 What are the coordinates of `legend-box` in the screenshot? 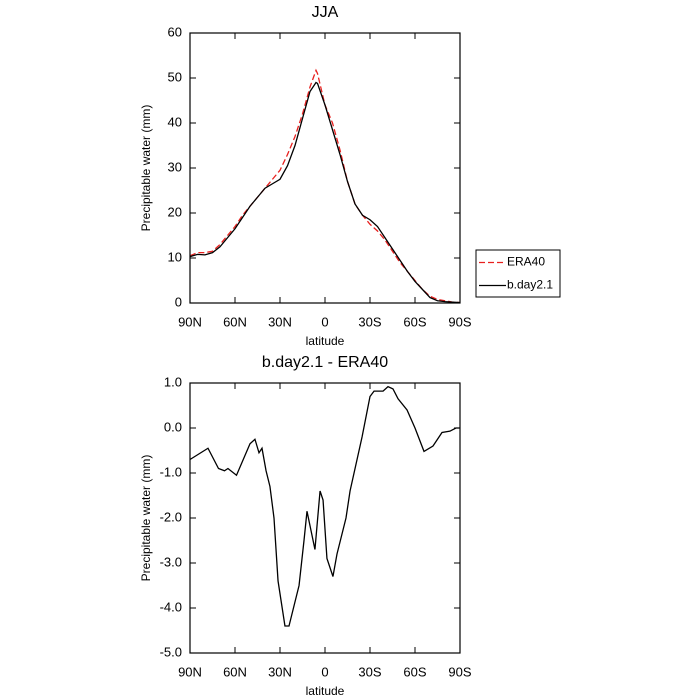 It's located at (518, 273).